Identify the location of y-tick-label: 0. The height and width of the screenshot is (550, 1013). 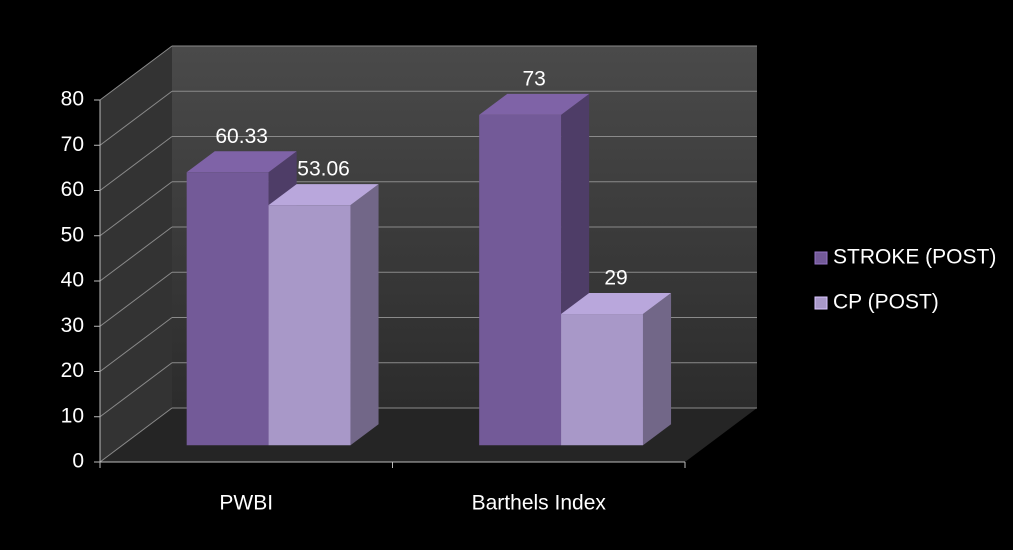
(78, 461).